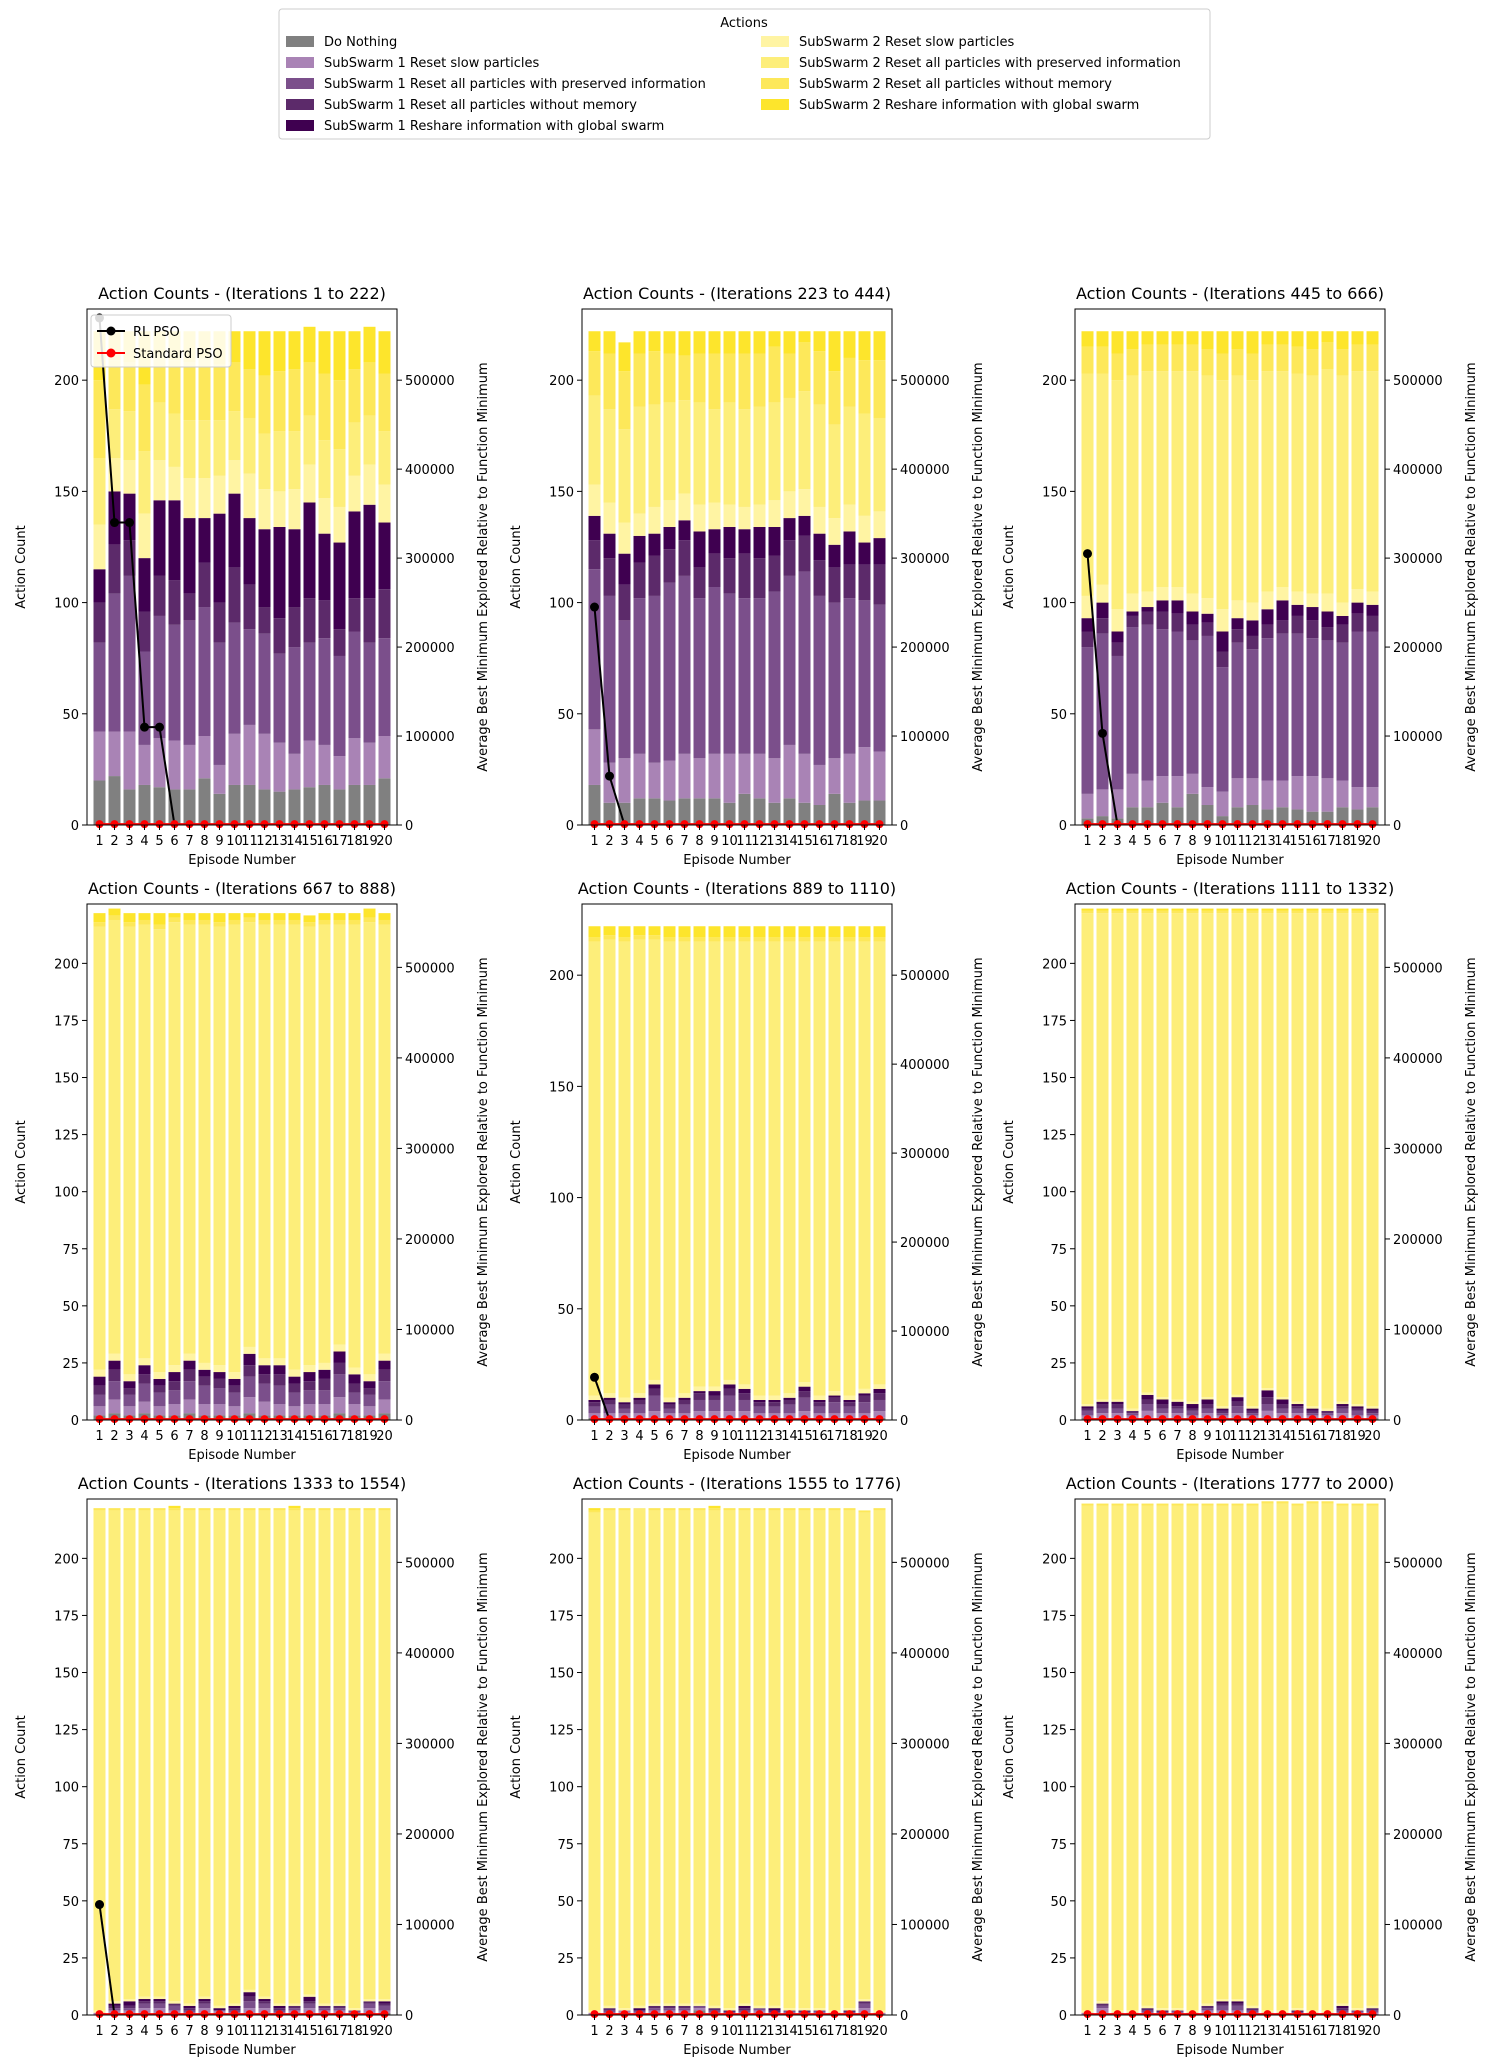 This screenshot has height=2068, width=1489. Describe the element at coordinates (849, 841) in the screenshot. I see `x-tick-label: 18` at that location.